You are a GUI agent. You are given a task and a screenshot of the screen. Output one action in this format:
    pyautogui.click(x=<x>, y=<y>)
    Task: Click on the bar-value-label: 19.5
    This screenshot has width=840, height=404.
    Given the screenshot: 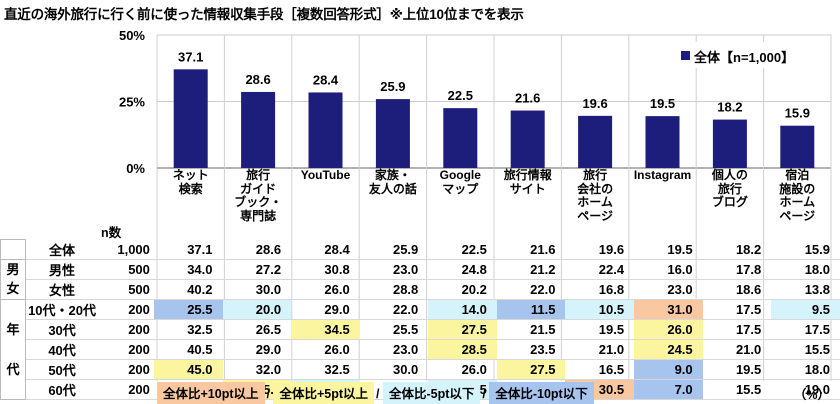 What is the action you would take?
    pyautogui.click(x=662, y=103)
    